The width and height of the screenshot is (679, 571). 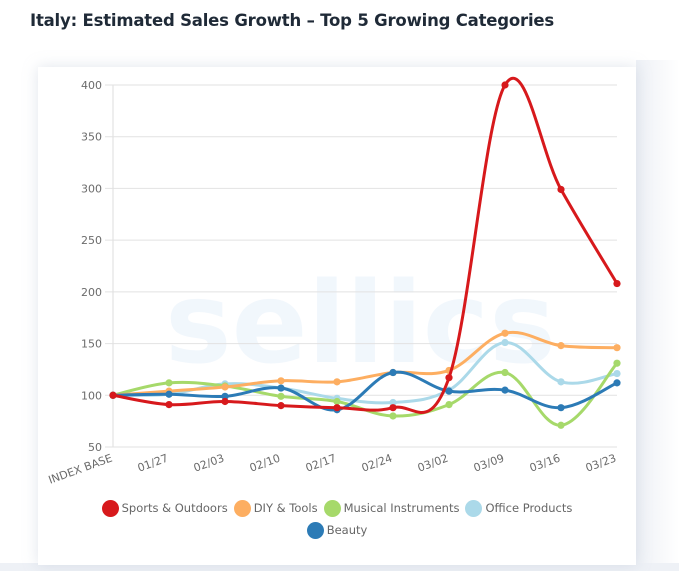 I want to click on x-tick-label: 02/03, so click(x=209, y=463).